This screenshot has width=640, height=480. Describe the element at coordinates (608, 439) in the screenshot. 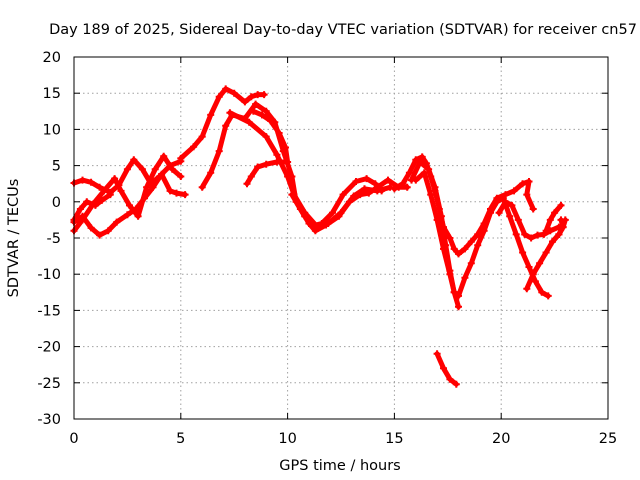

I see `x-tick-label: 25` at that location.